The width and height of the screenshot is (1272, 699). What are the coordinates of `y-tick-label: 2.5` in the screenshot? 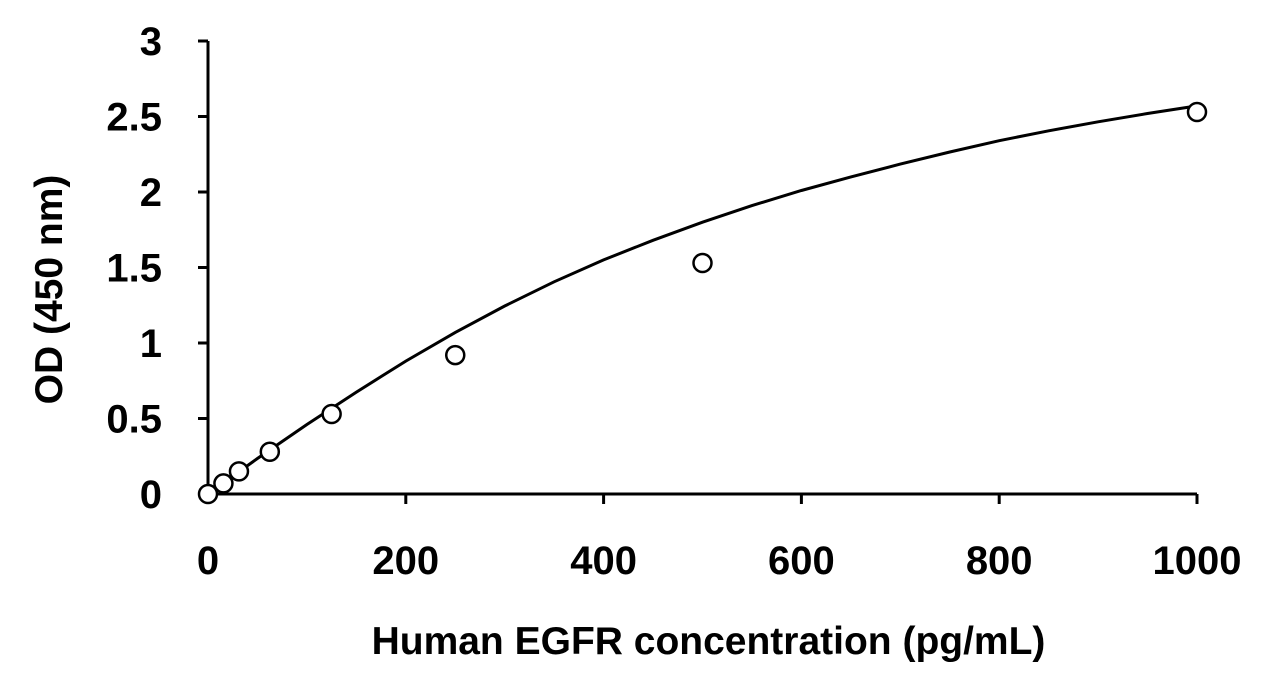 It's located at (134, 118).